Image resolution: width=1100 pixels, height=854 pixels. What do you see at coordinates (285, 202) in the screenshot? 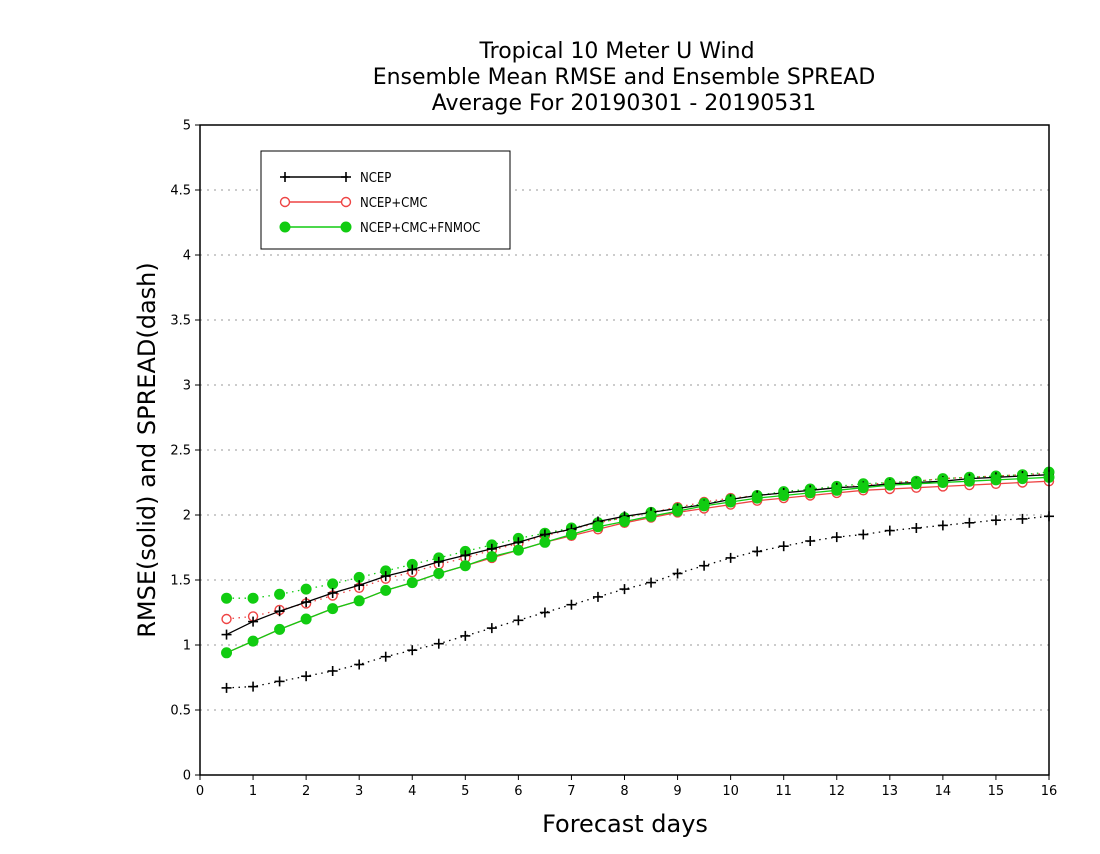
I see `legend-marker-start-ncep-cmc` at bounding box center [285, 202].